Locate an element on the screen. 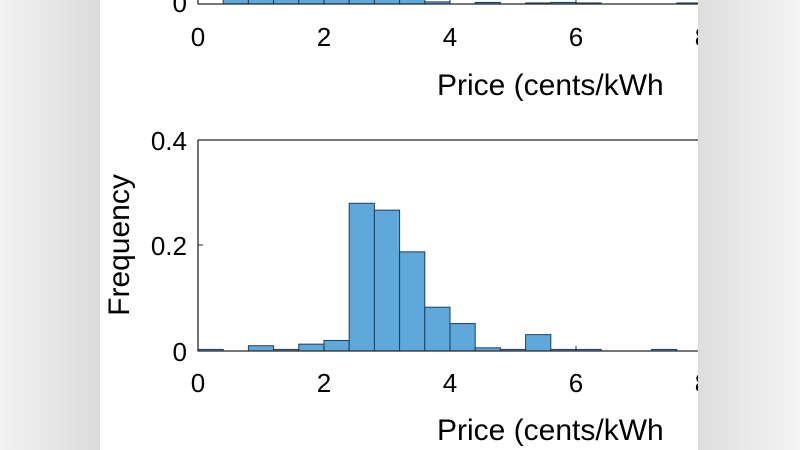  ytick-label: 0.4 is located at coordinates (169, 141).